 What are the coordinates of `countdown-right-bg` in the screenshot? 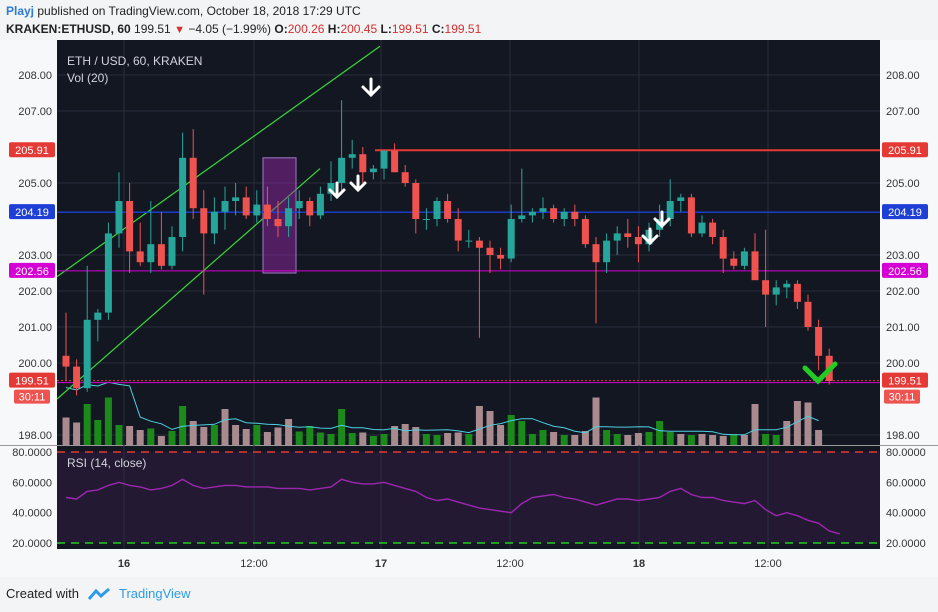 It's located at (902, 396).